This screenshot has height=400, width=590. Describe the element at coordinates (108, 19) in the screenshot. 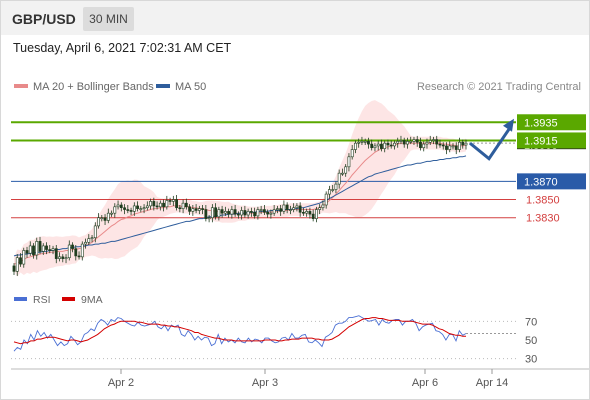

I see `timeframe-badge: 30 MIN` at that location.